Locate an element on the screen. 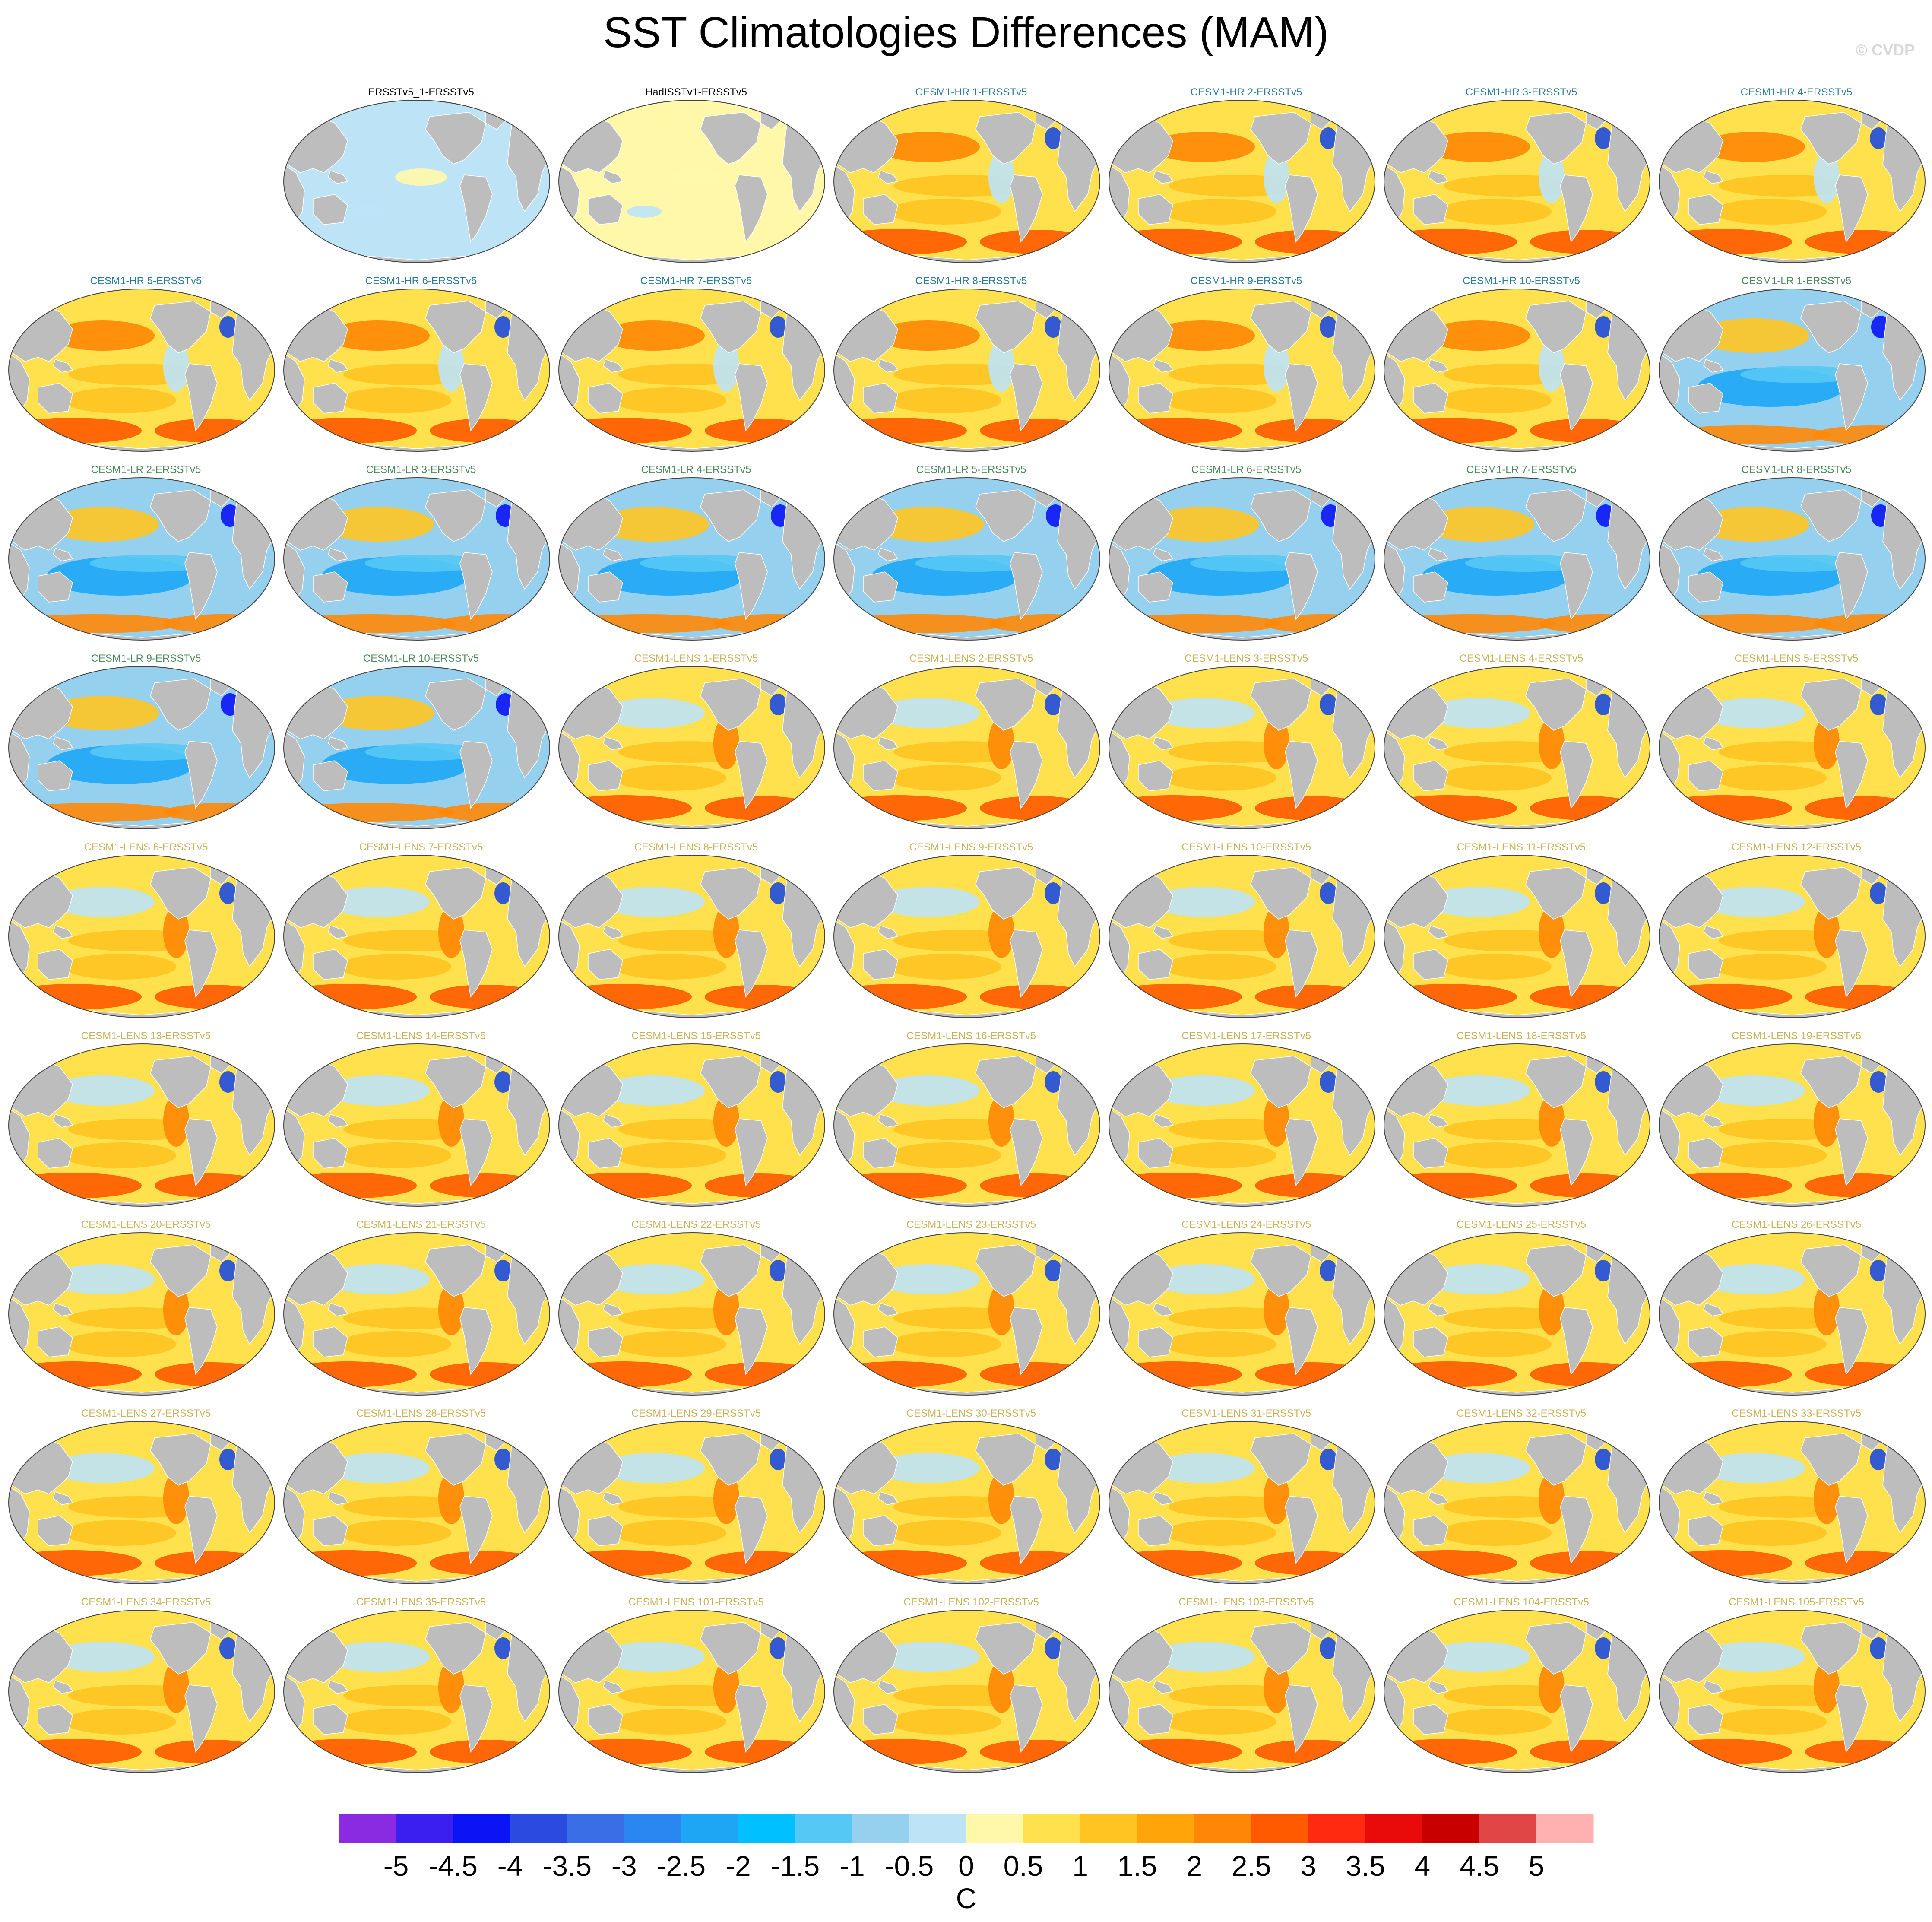 This screenshot has height=1922, width=1932. panel-title: CESM1-HR 7-ERSSTv5 is located at coordinates (696, 281).